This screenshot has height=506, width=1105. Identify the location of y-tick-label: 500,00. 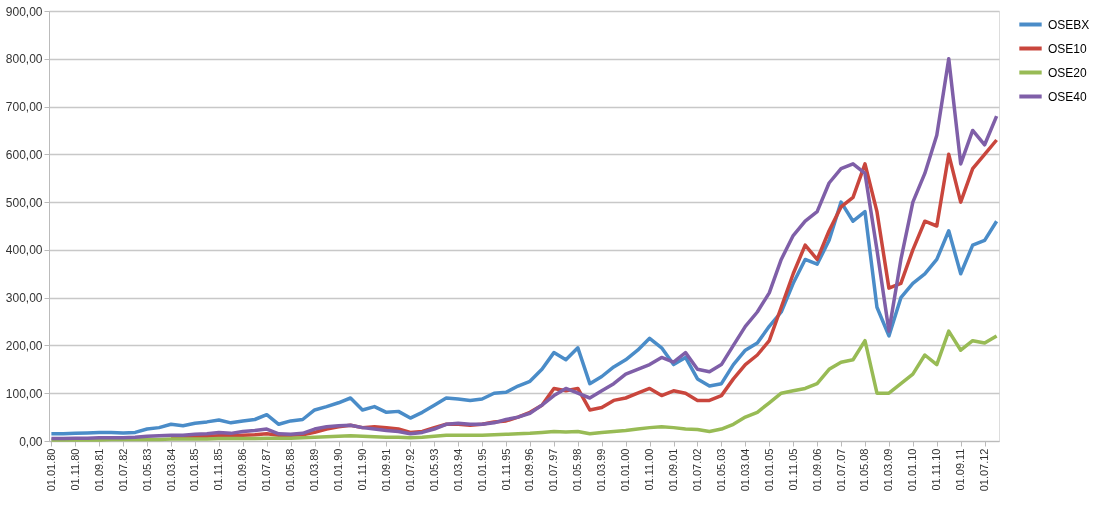
(24, 202).